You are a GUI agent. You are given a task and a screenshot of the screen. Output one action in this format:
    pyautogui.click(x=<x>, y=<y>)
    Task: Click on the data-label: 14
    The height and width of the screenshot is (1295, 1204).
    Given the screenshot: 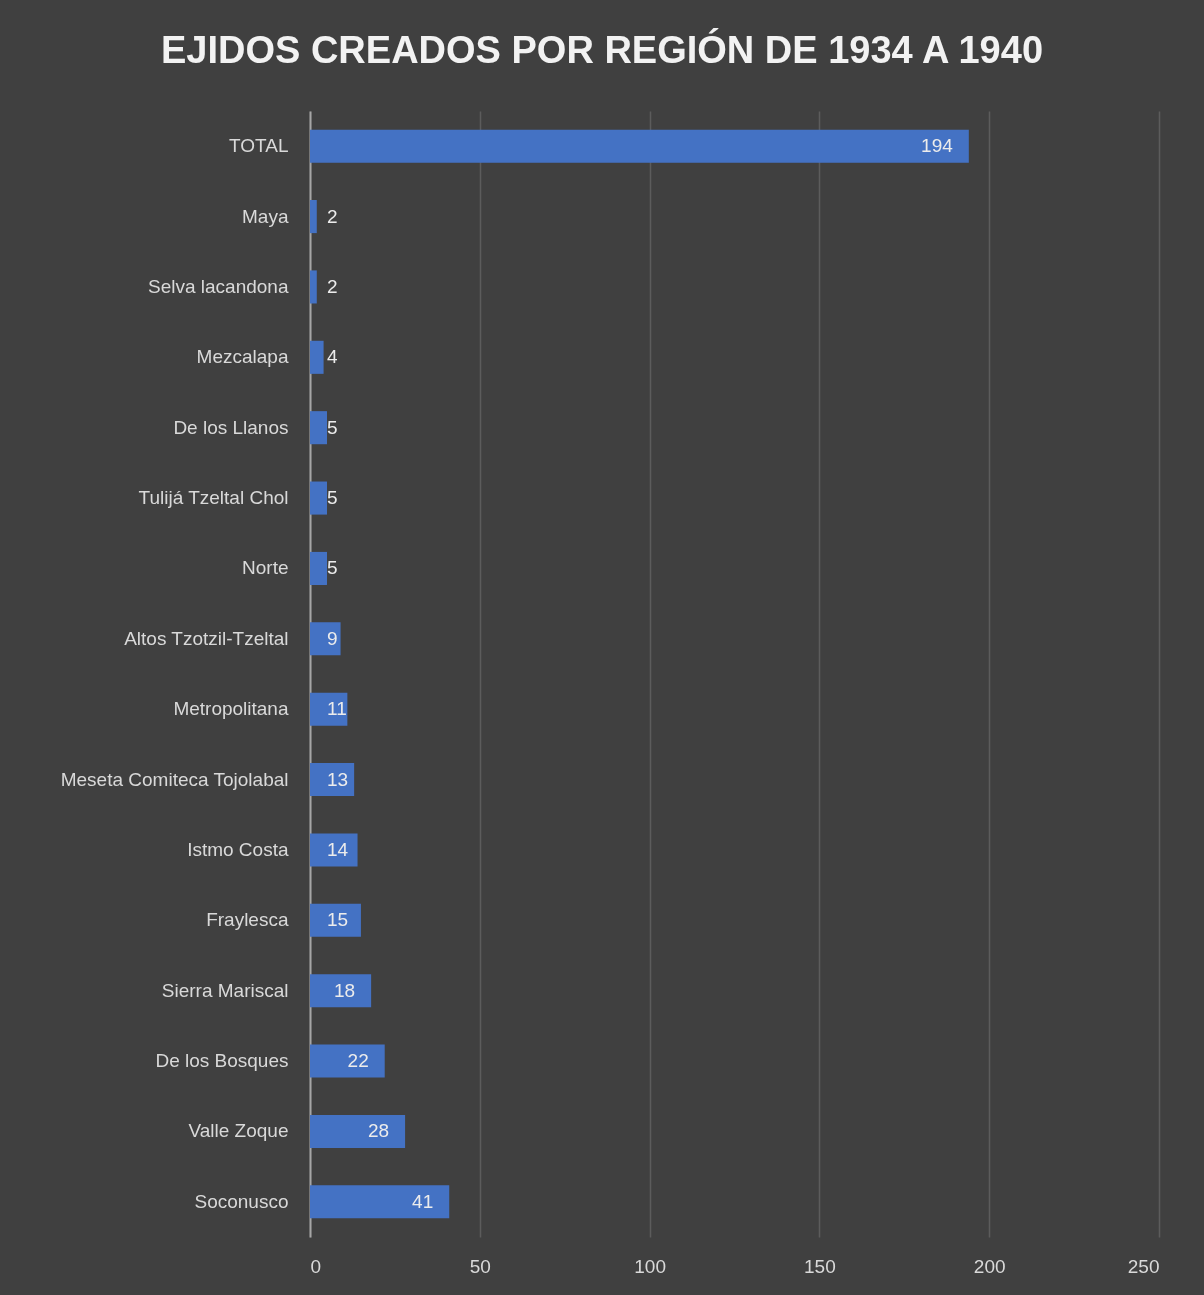 What is the action you would take?
    pyautogui.click(x=338, y=849)
    